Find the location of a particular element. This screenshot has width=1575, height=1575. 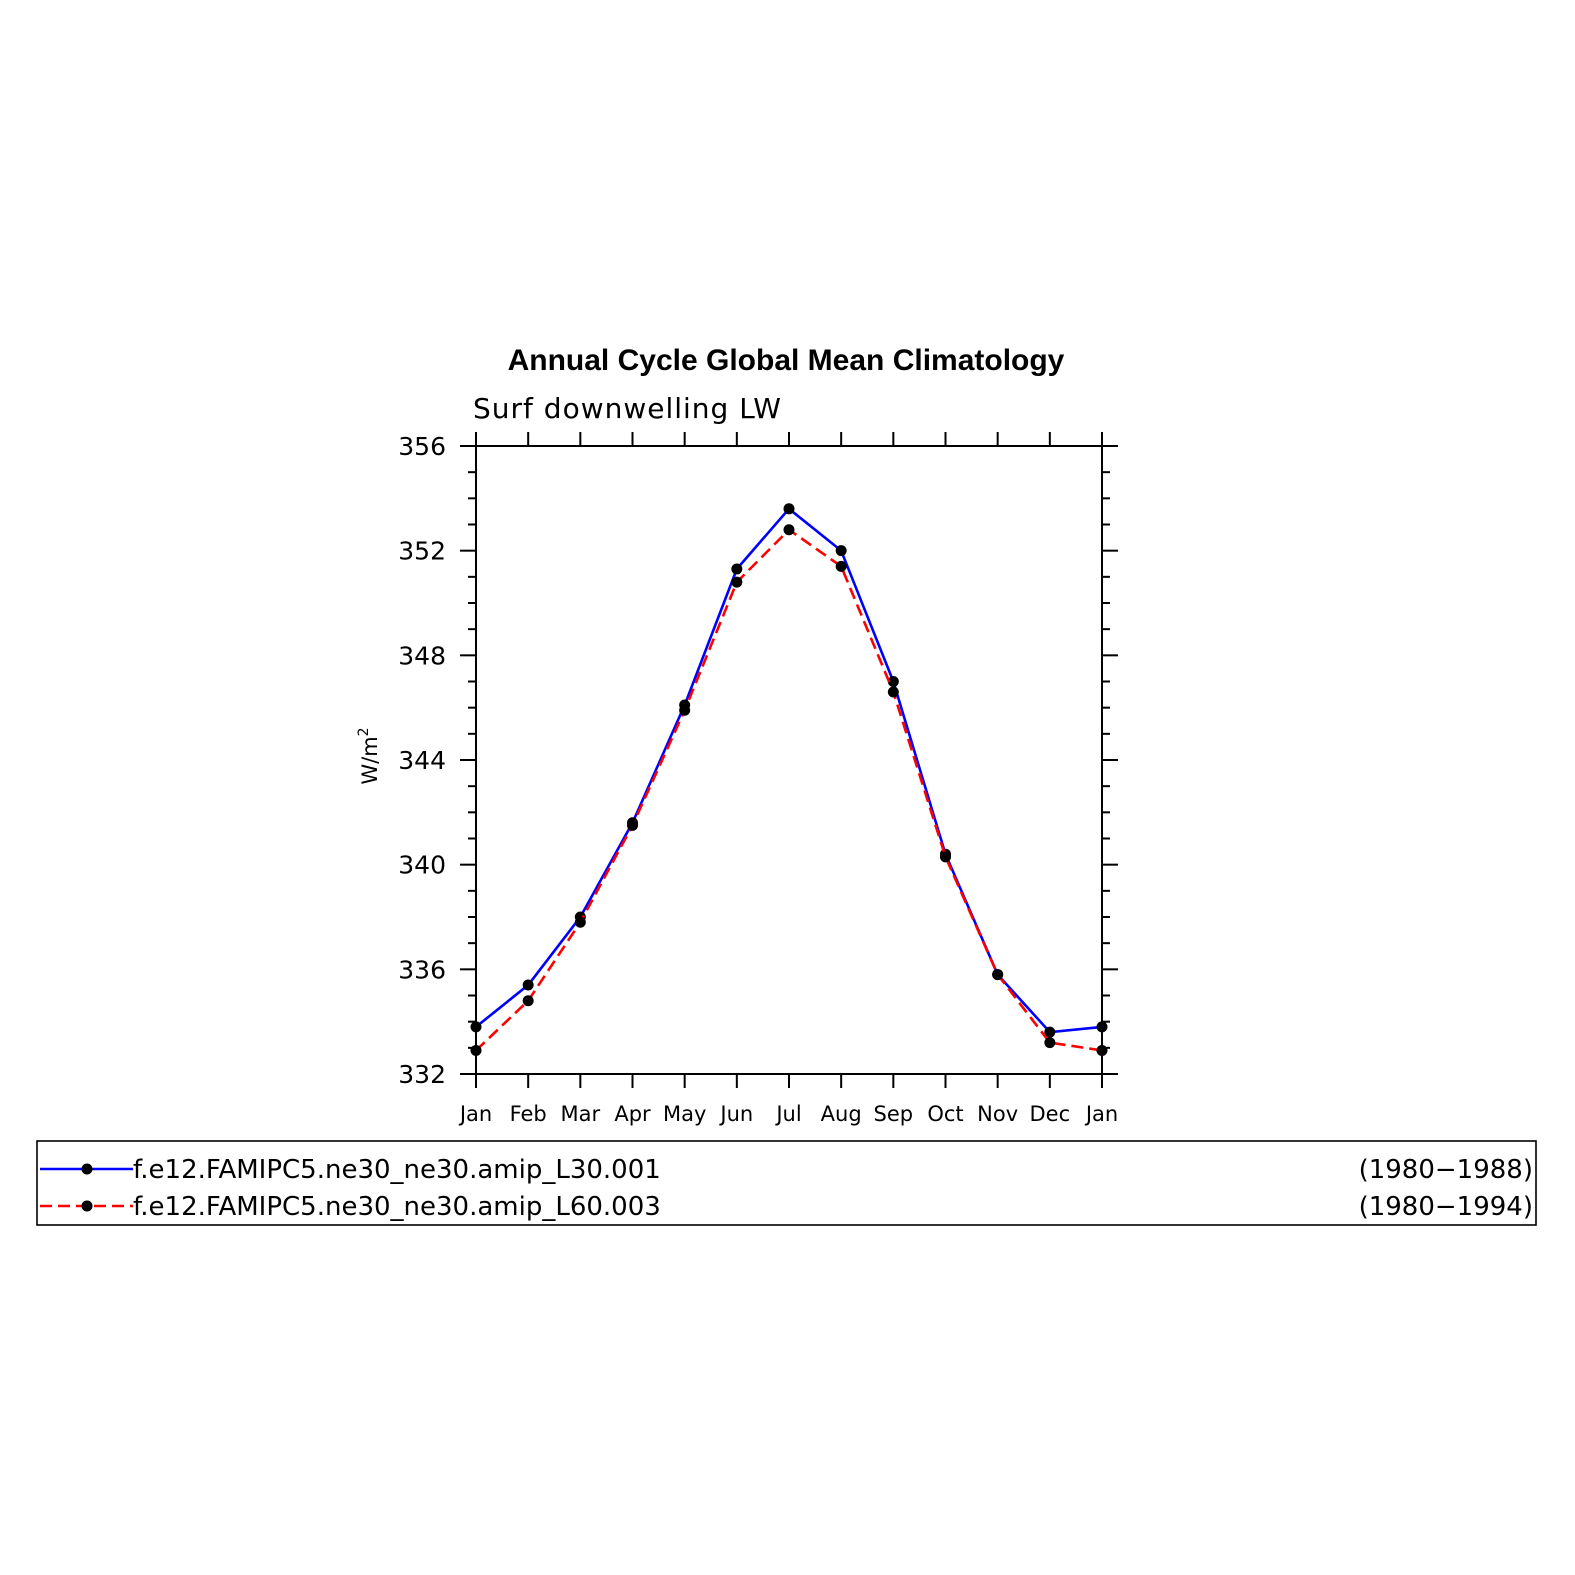

y-tick-label: 336 is located at coordinates (422, 969).